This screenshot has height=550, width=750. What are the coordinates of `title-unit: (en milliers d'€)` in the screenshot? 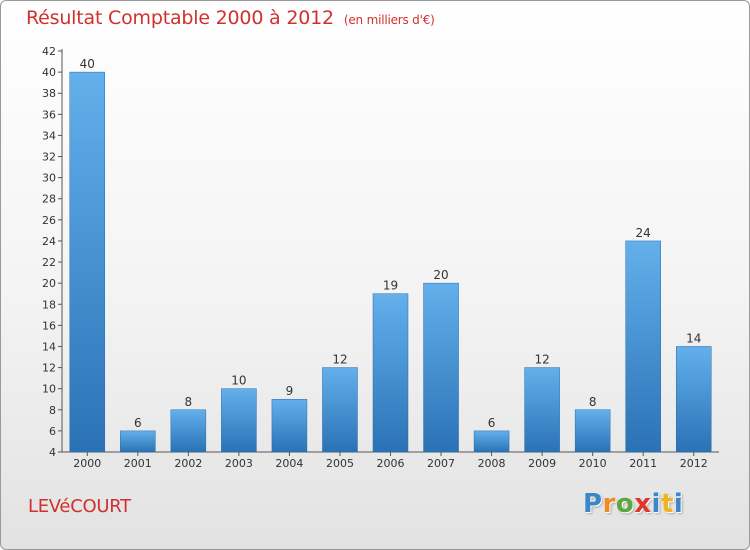 It's located at (389, 20).